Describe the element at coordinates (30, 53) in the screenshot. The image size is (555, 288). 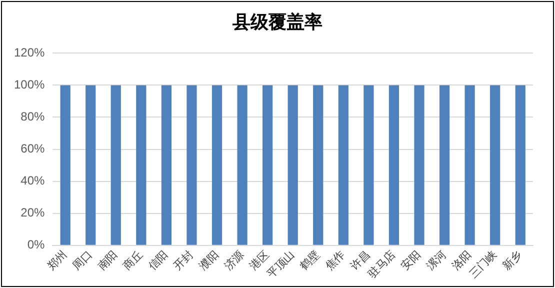
I see `y-tick-label: 120%` at that location.